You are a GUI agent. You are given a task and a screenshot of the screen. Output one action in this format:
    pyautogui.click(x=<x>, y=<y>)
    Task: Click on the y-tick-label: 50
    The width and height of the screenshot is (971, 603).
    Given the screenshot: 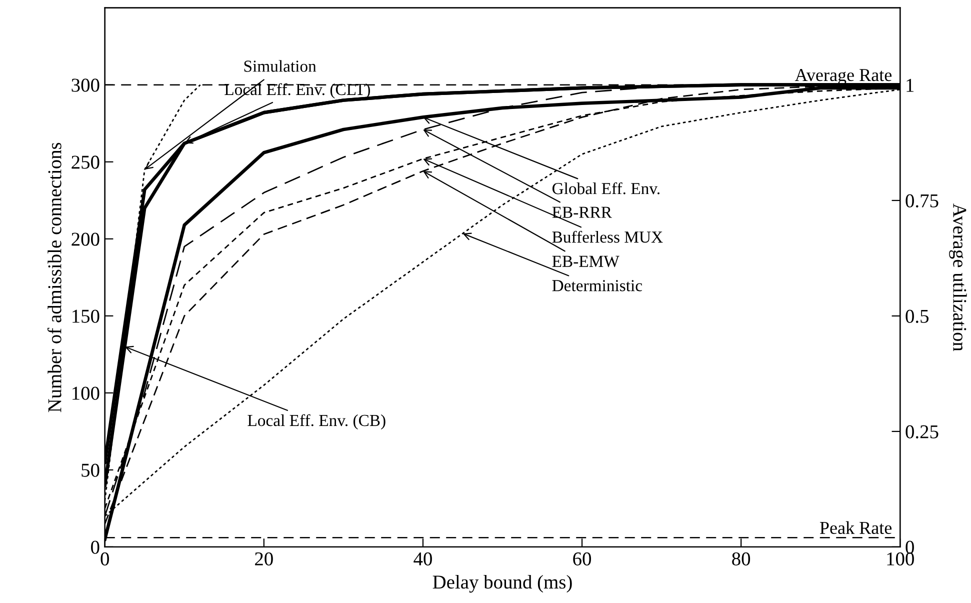 What is the action you would take?
    pyautogui.click(x=91, y=470)
    